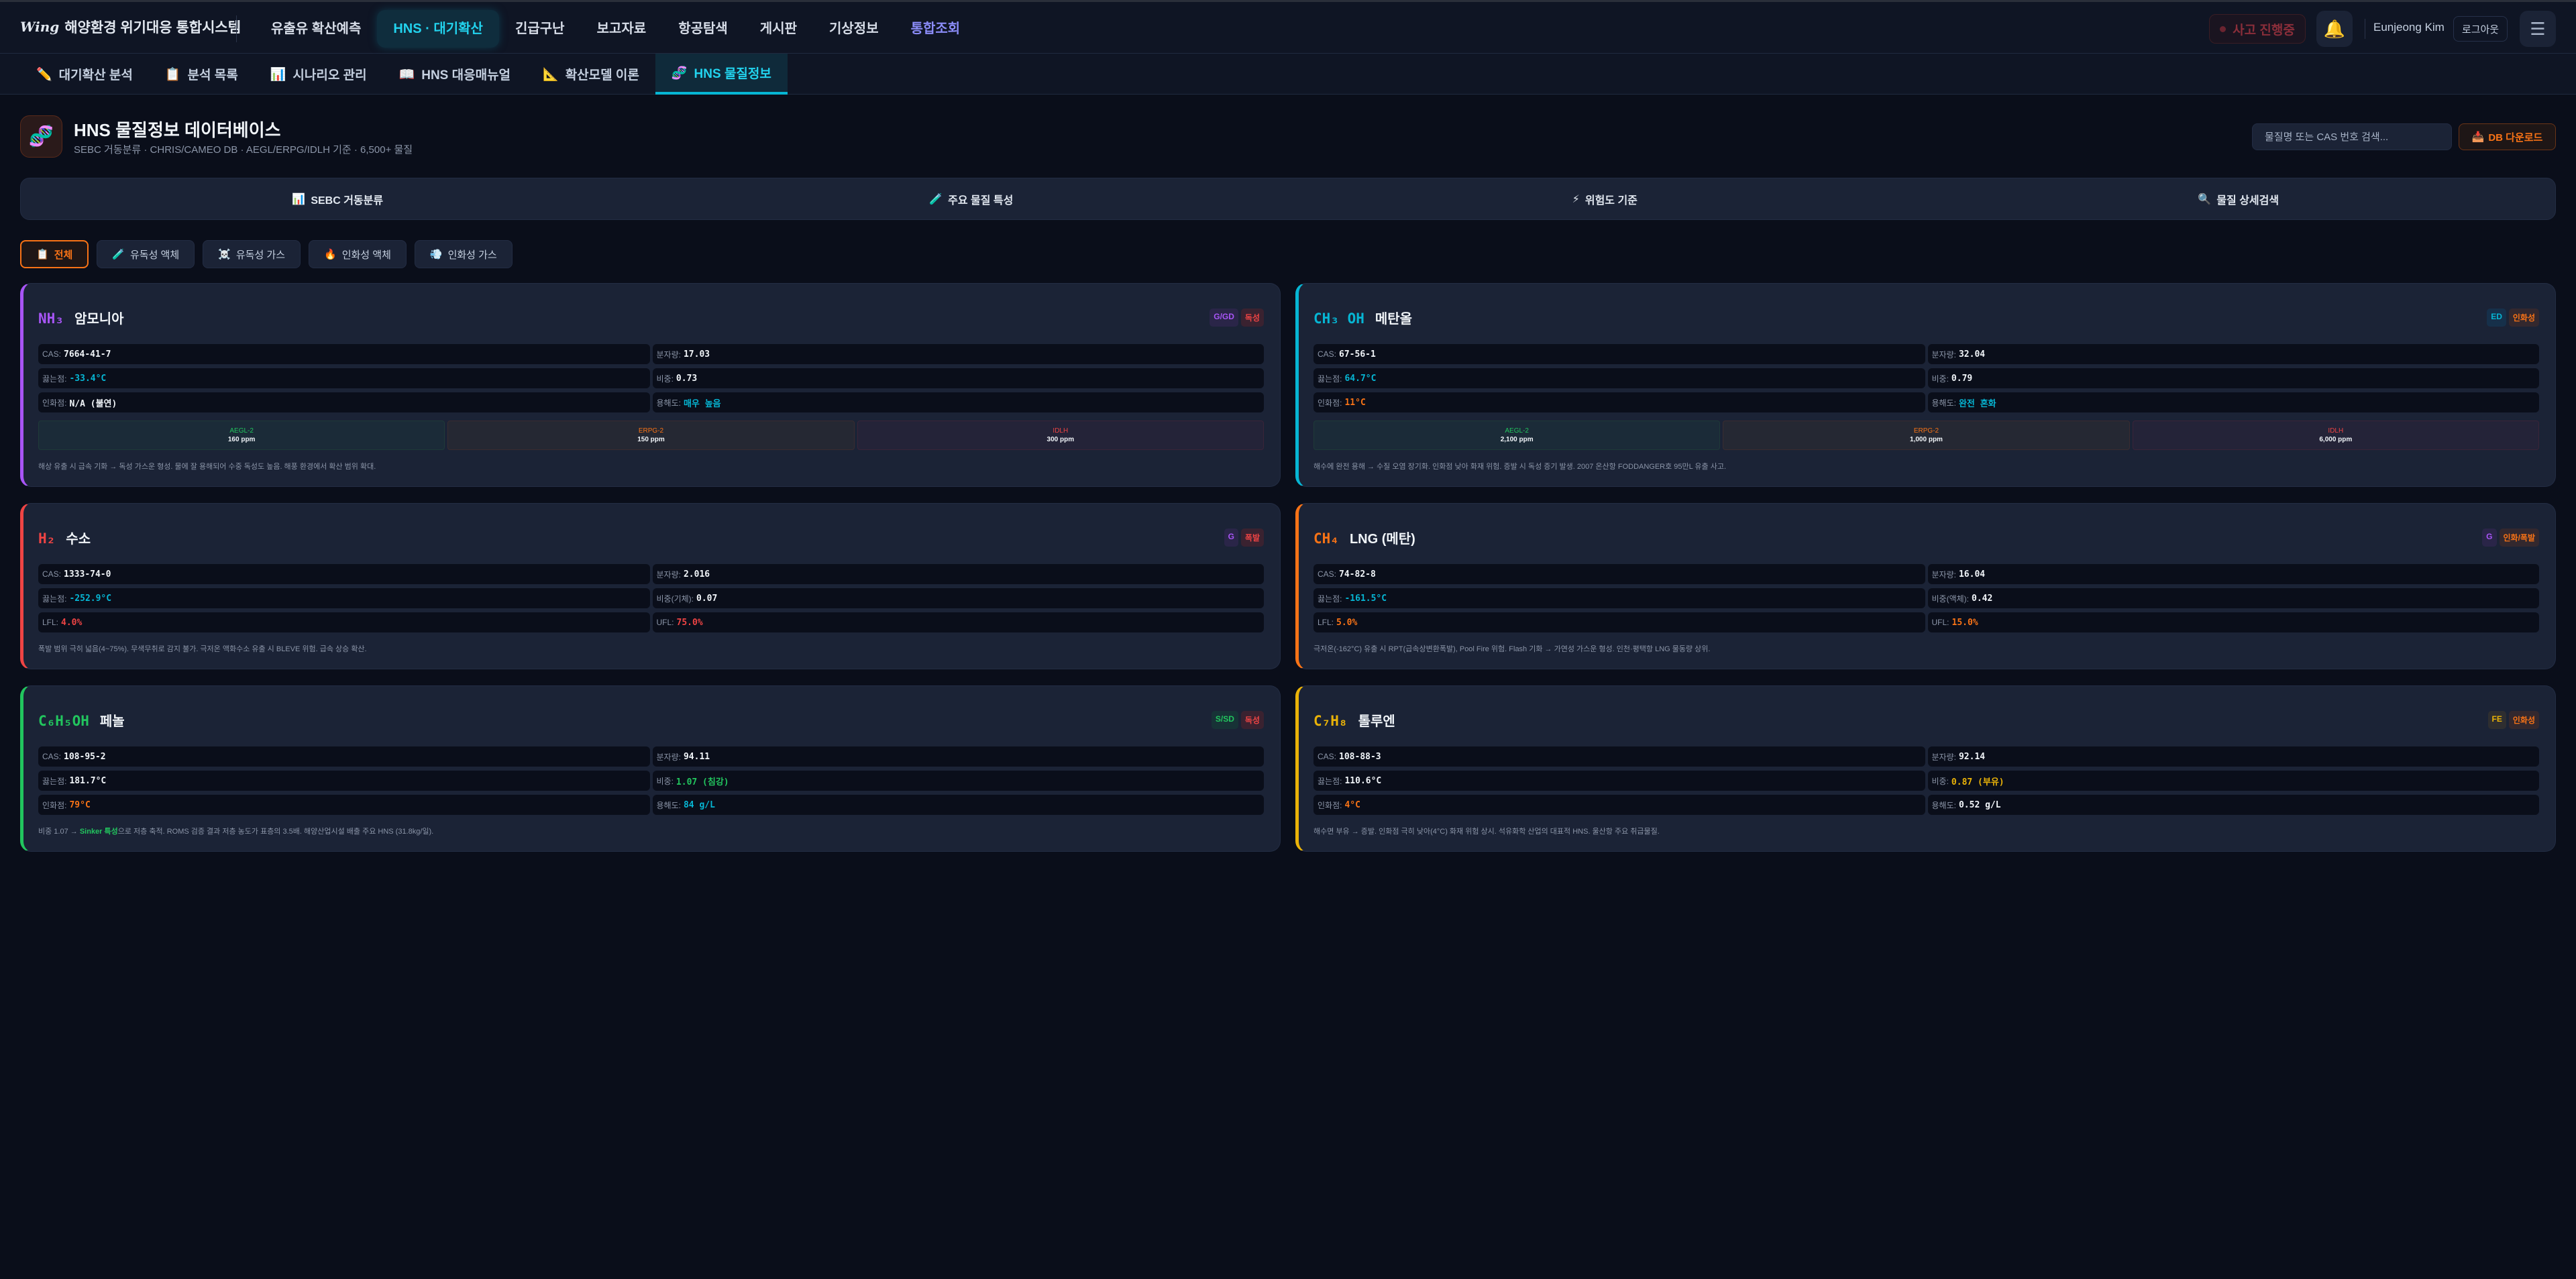 The width and height of the screenshot is (2576, 1279). What do you see at coordinates (651, 317) in the screenshot?
I see `card-header: NH₃ 암모니아 G/GD 독성` at bounding box center [651, 317].